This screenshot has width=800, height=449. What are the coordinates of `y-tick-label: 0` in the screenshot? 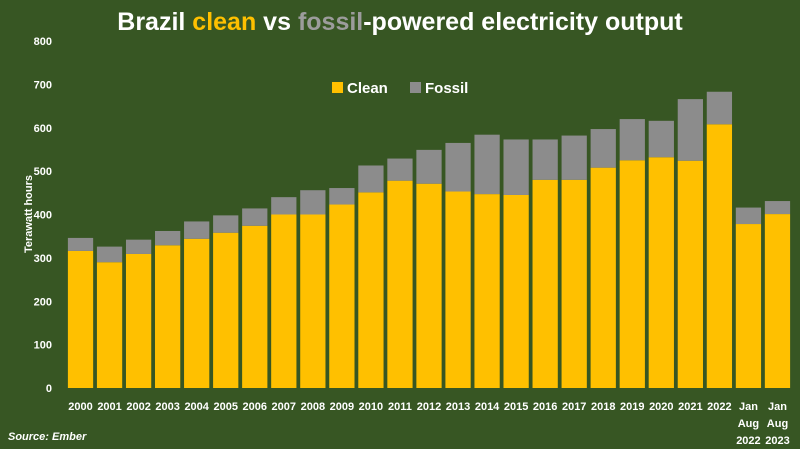 It's located at (49, 389).